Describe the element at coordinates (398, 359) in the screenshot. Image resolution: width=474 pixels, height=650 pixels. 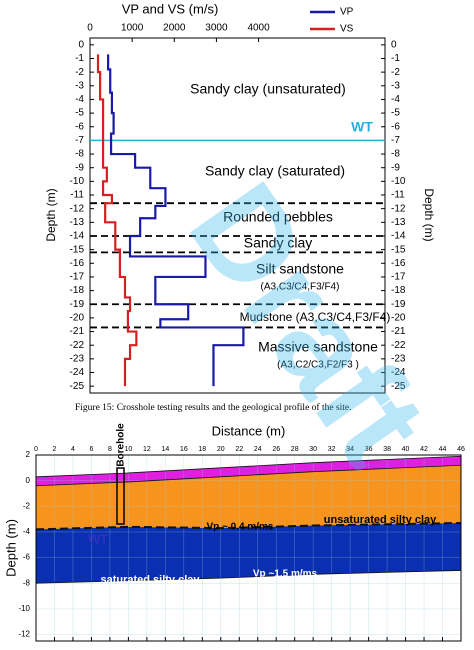
I see `y-tick-label-right: -23` at that location.